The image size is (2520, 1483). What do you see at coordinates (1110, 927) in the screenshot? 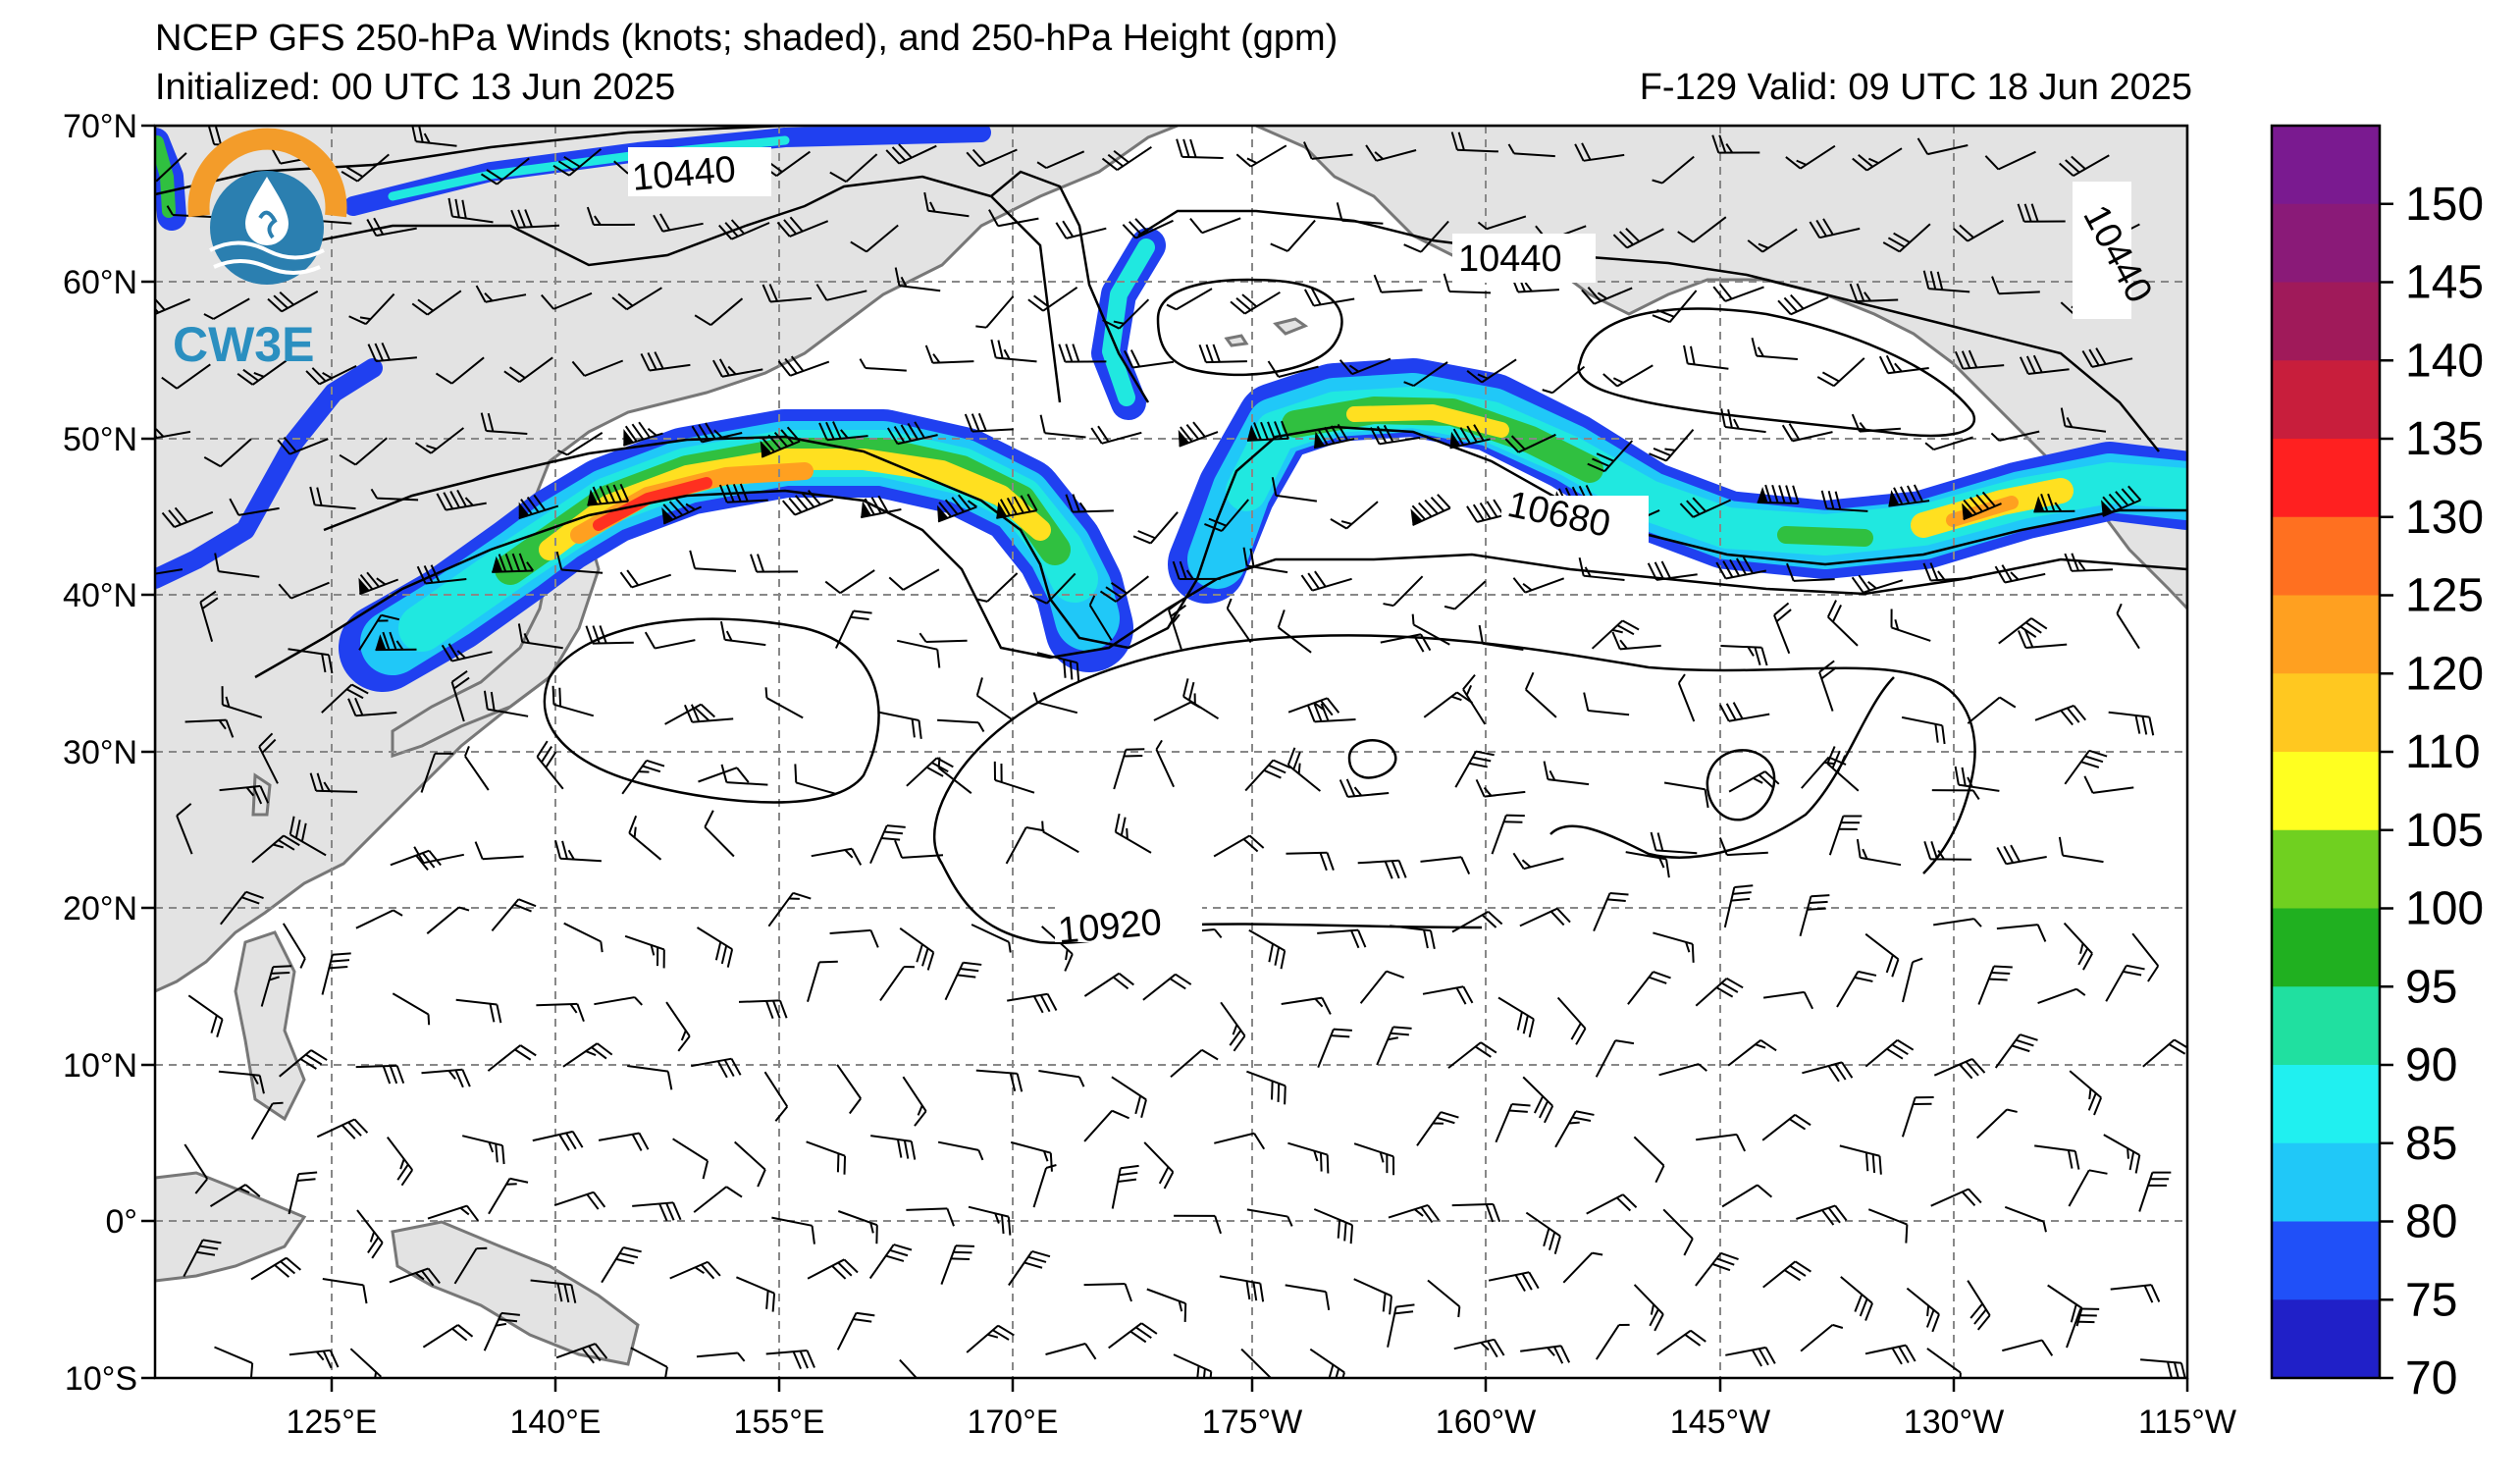
I see `contour-label-5: 10920` at bounding box center [1110, 927].